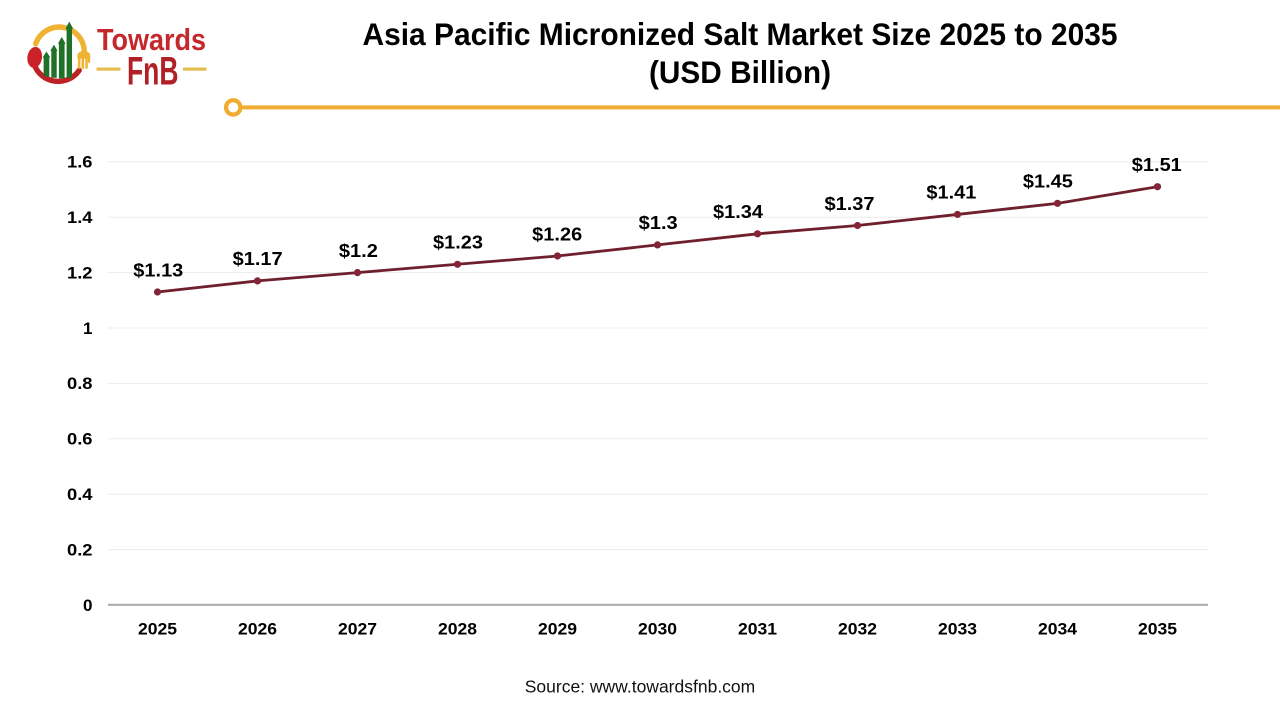  Describe the element at coordinates (458, 243) in the screenshot. I see `svg-text: $1.23` at that location.